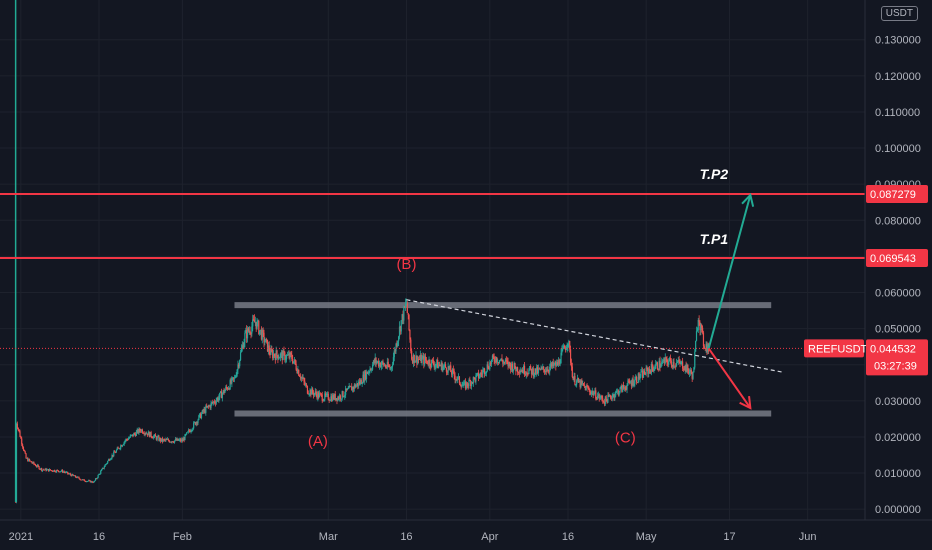 The height and width of the screenshot is (550, 932). I want to click on price-tick-label: 0.010000, so click(898, 474).